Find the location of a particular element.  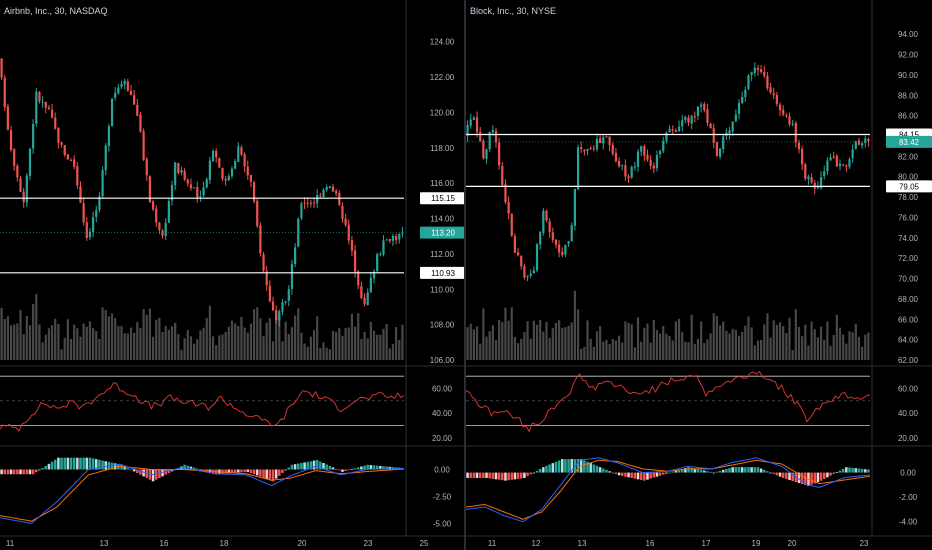

price-levels is located at coordinates (668, 160).